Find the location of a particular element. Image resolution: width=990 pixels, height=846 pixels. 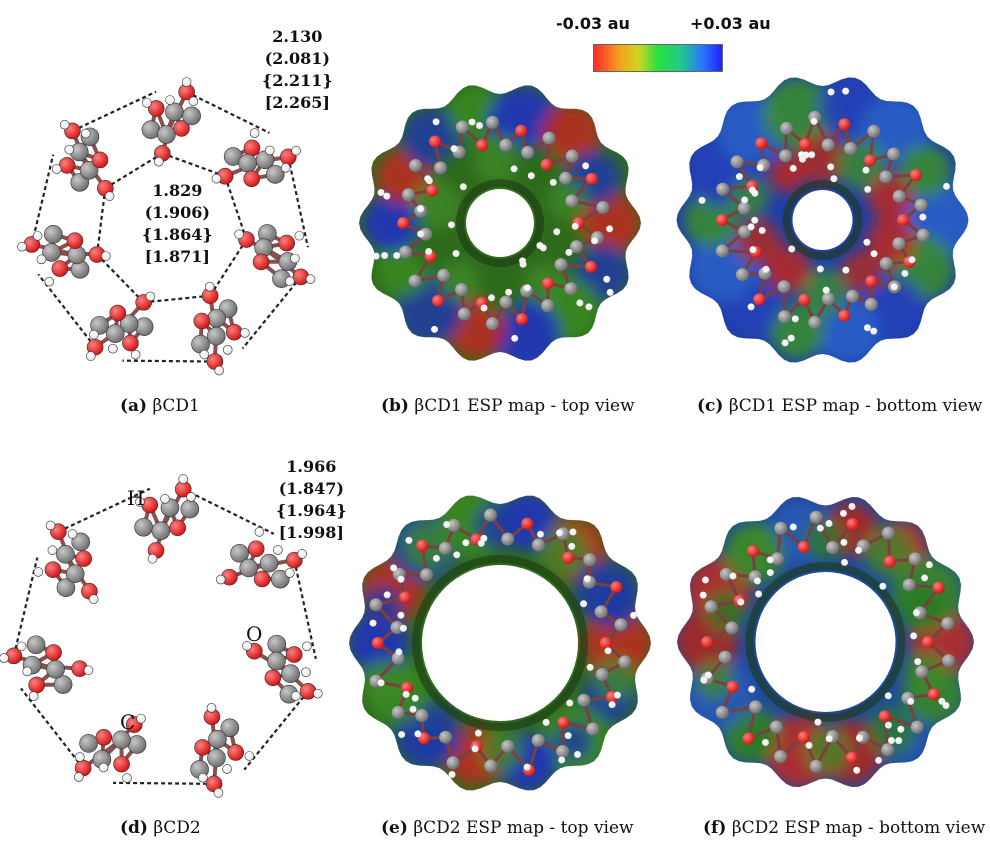

value-line: {1.864} is located at coordinates (177, 234).